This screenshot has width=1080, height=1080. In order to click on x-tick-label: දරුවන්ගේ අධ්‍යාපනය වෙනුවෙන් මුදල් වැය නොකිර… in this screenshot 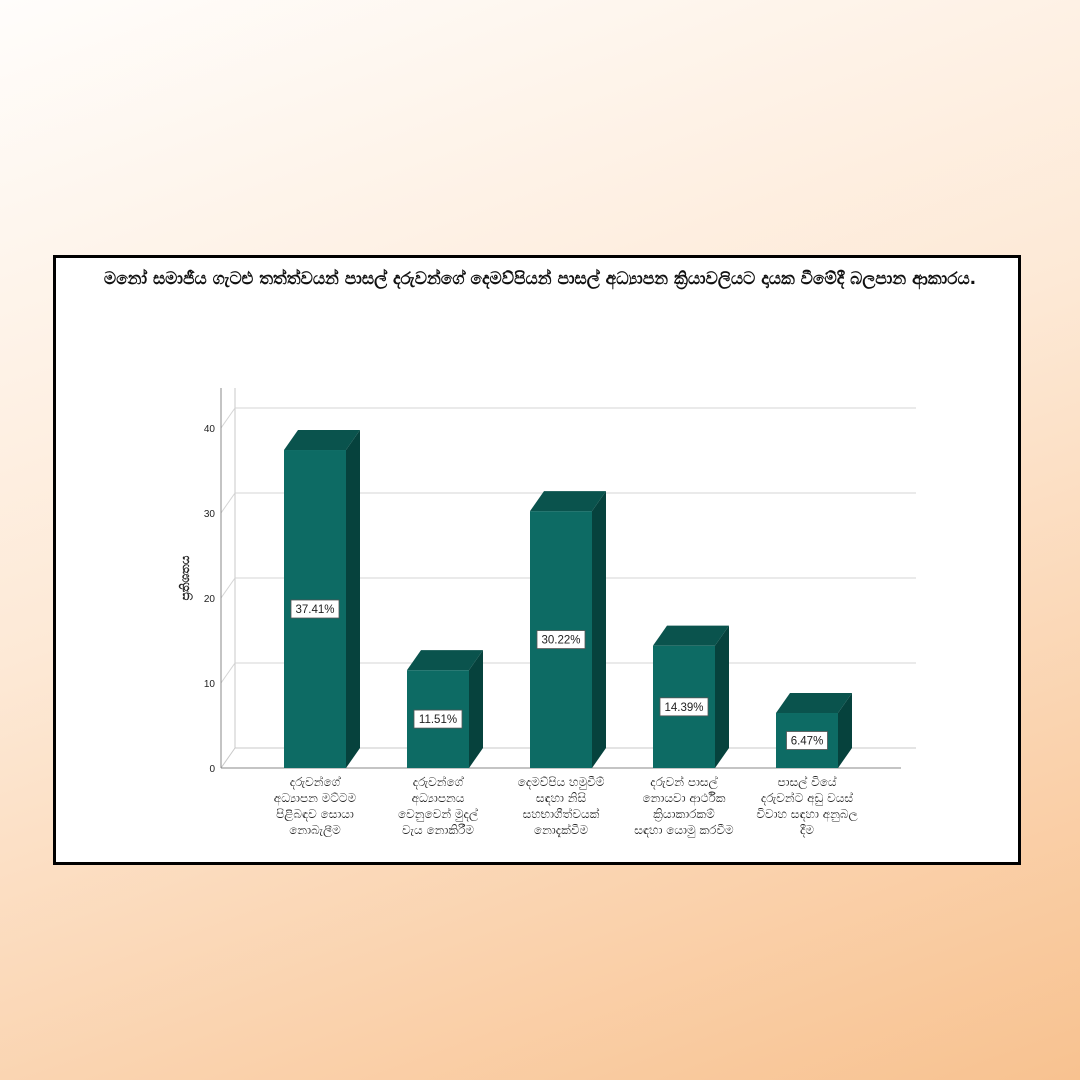, I will do `click(438, 806)`.